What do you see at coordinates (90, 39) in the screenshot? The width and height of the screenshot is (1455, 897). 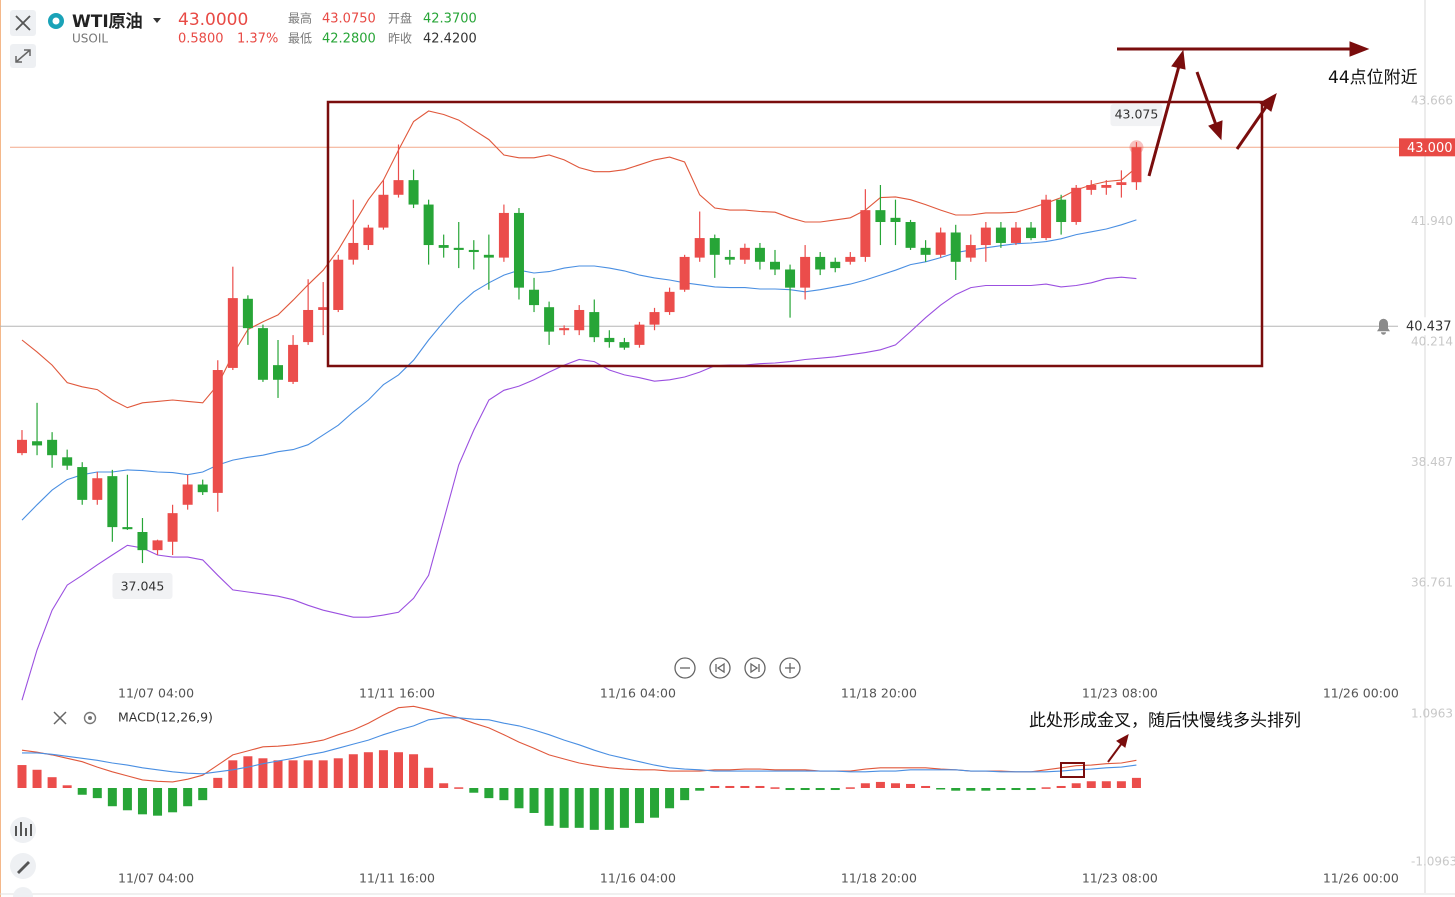 I see `symbol-code: USOIL` at bounding box center [90, 39].